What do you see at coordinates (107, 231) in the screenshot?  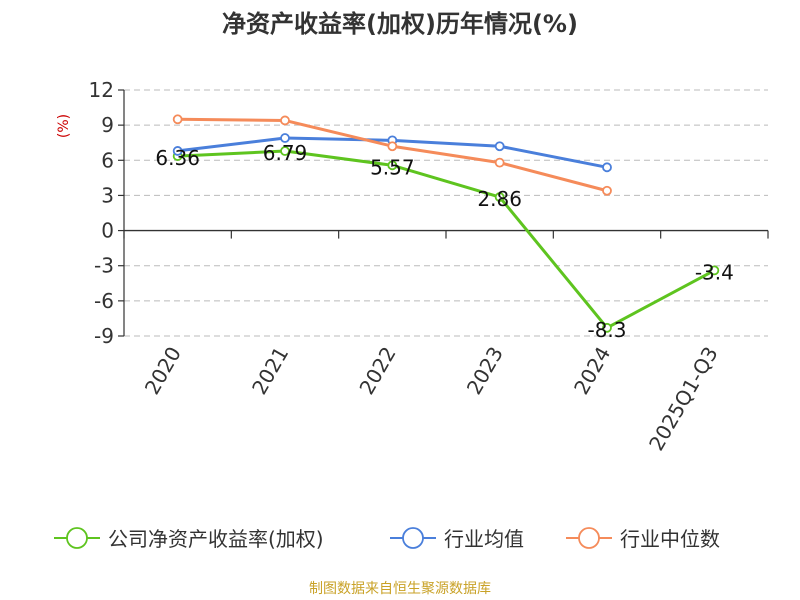 I see `y-tick-label: 0` at bounding box center [107, 231].